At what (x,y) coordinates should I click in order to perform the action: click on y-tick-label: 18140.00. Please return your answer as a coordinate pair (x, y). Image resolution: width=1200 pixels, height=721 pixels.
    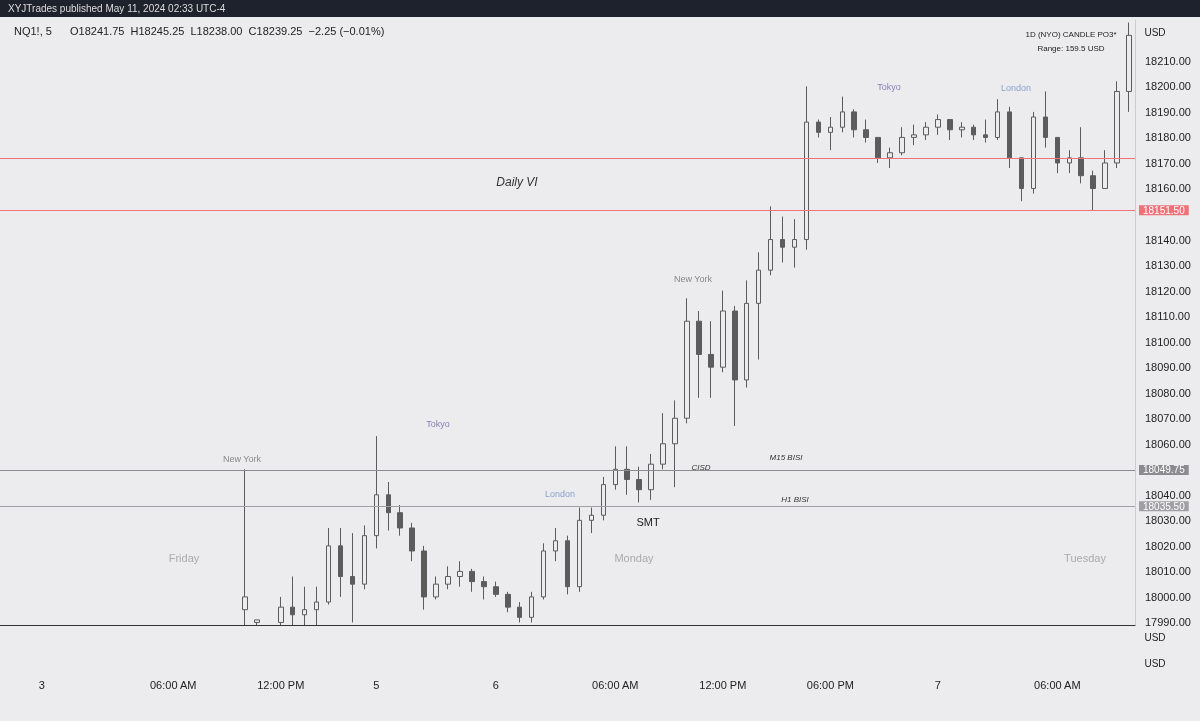
    Looking at the image, I should click on (1168, 239).